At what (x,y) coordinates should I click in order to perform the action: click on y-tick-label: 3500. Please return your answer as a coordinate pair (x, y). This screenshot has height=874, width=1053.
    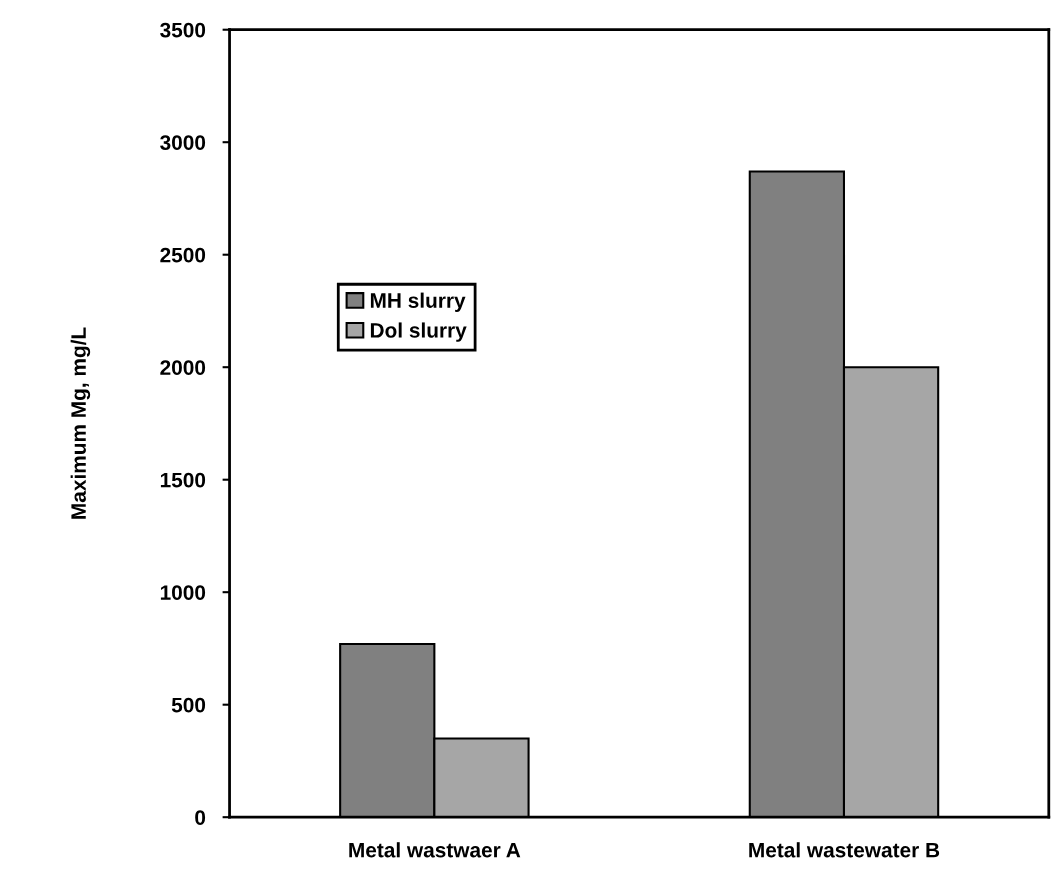
    Looking at the image, I should click on (183, 30).